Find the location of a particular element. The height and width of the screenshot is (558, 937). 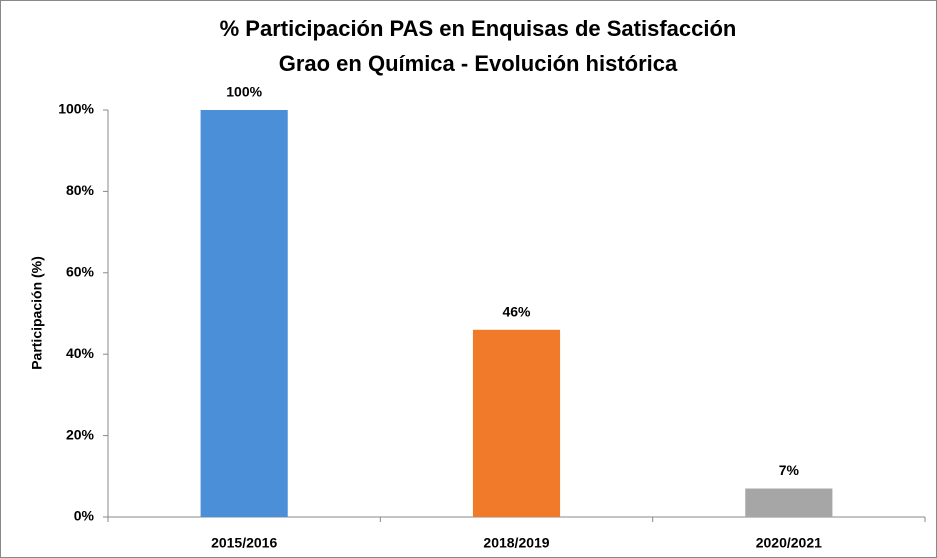

y-tick-label: 0% is located at coordinates (84, 516).